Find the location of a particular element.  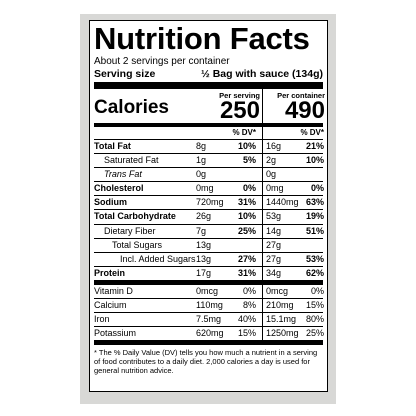

nutrient-name: Total Sugars is located at coordinates (137, 244).